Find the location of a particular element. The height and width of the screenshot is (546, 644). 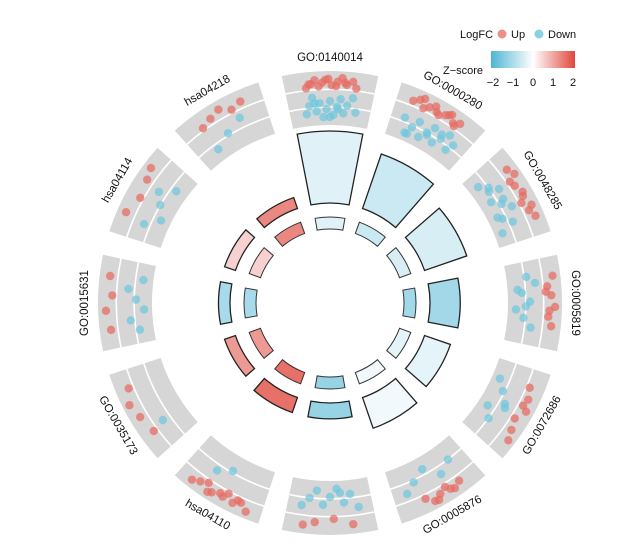

legend: LogFC Up Down Z−score −2 −1 0 1 2 is located at coordinates (509, 59).